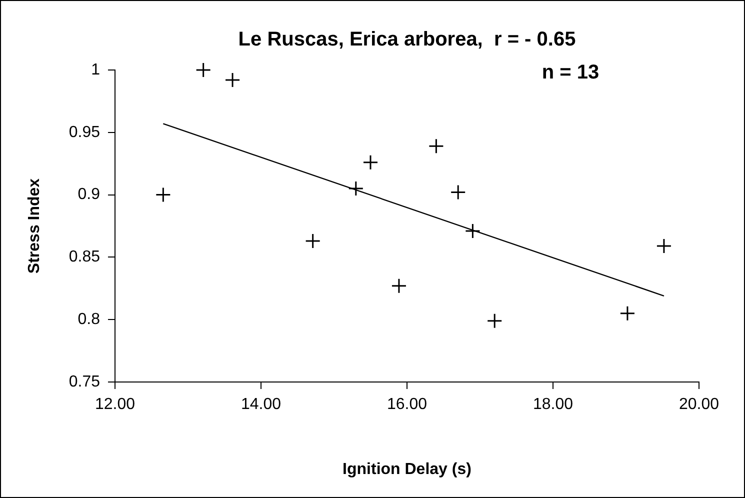 The image size is (745, 498). Describe the element at coordinates (35, 226) in the screenshot. I see `y-axis-title: Stress Index` at that location.